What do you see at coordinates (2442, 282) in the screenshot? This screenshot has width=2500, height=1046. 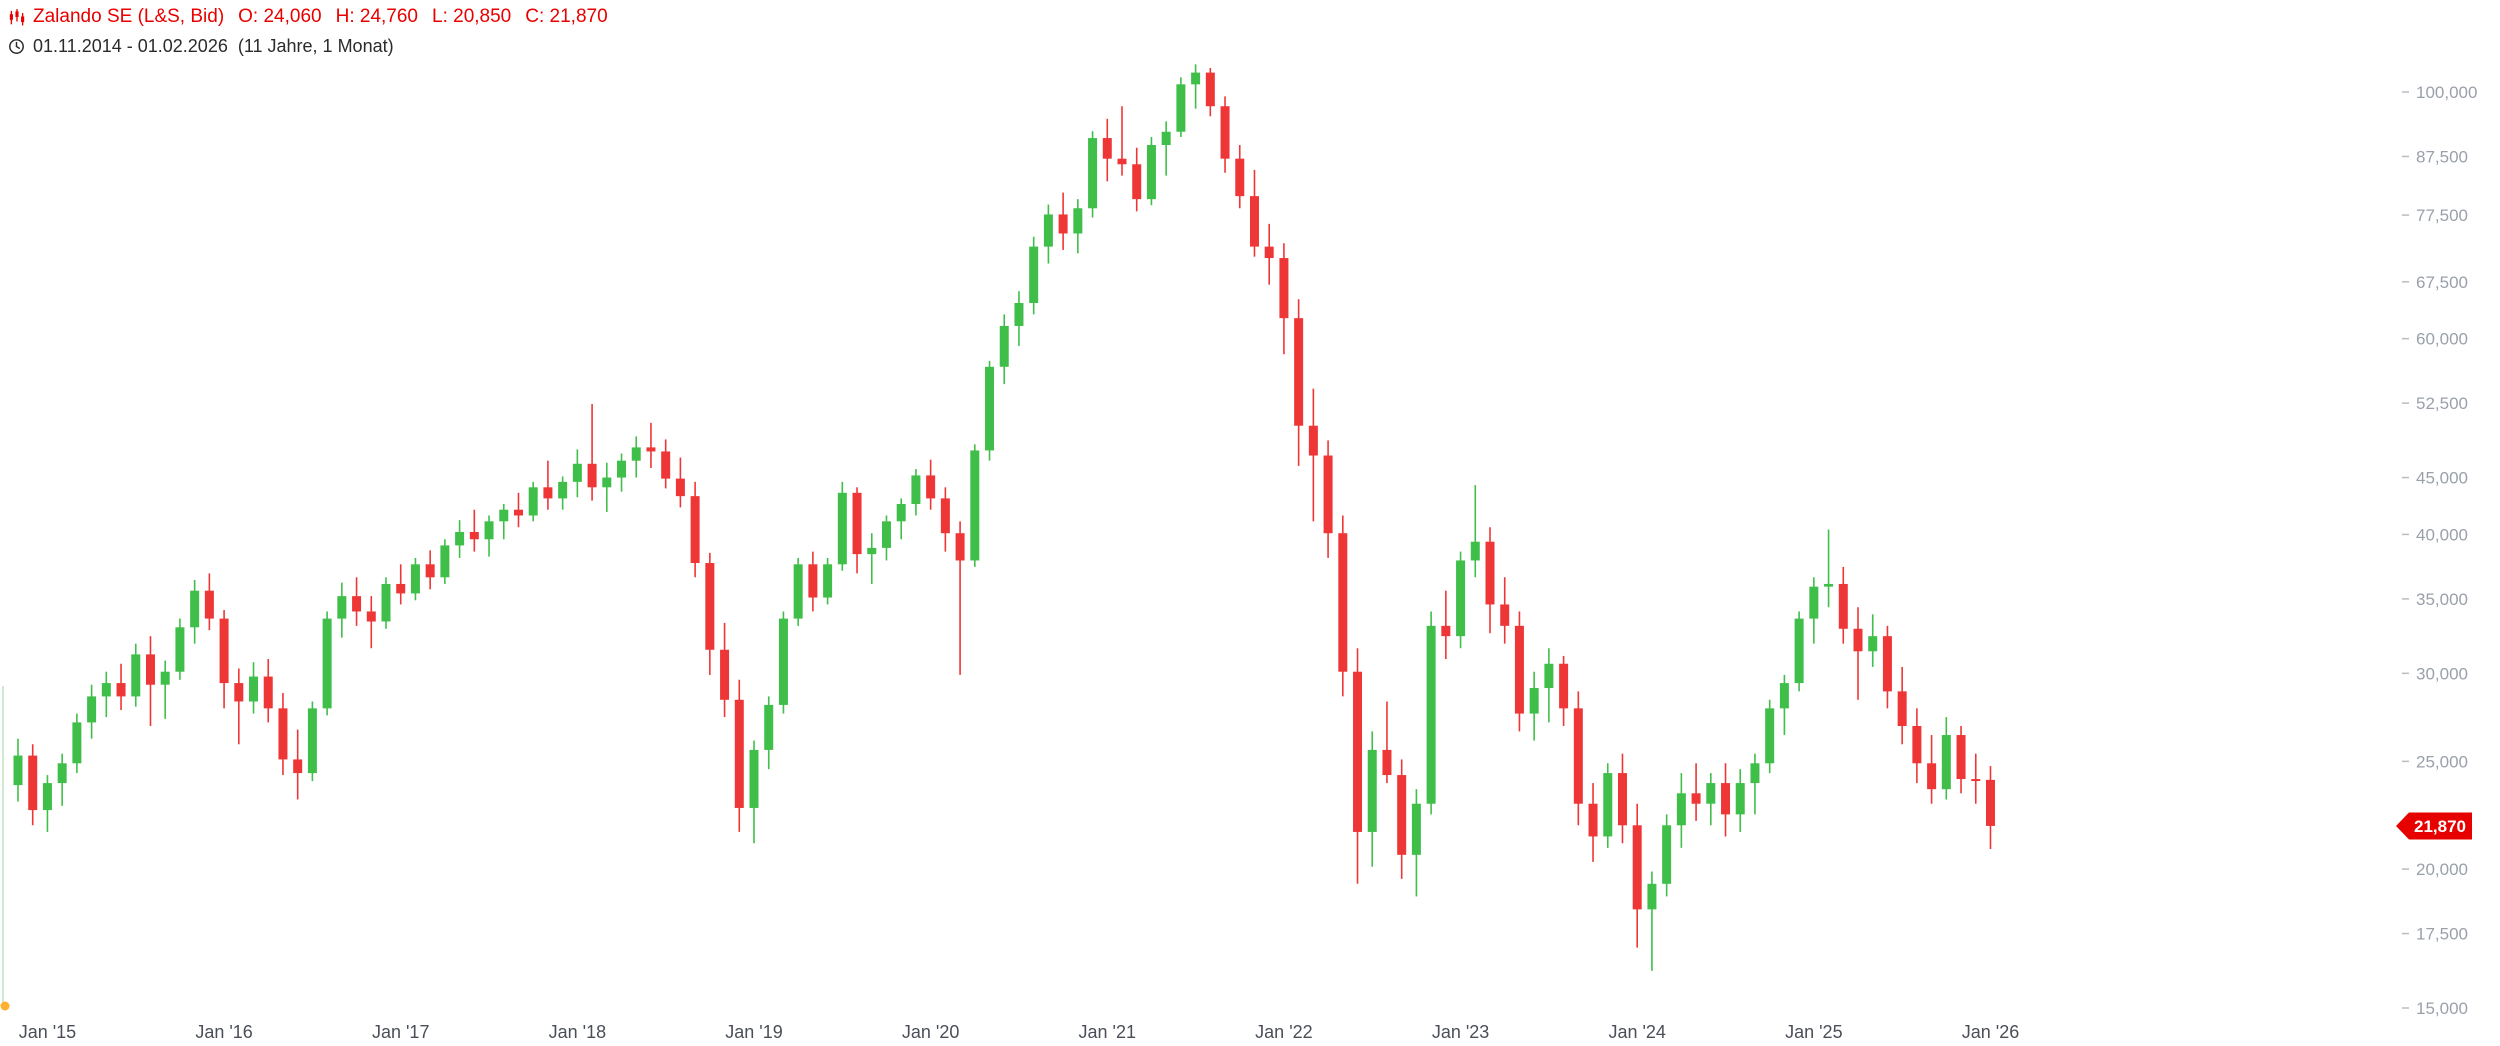 I see `price-tick-label: 67,500` at bounding box center [2442, 282].